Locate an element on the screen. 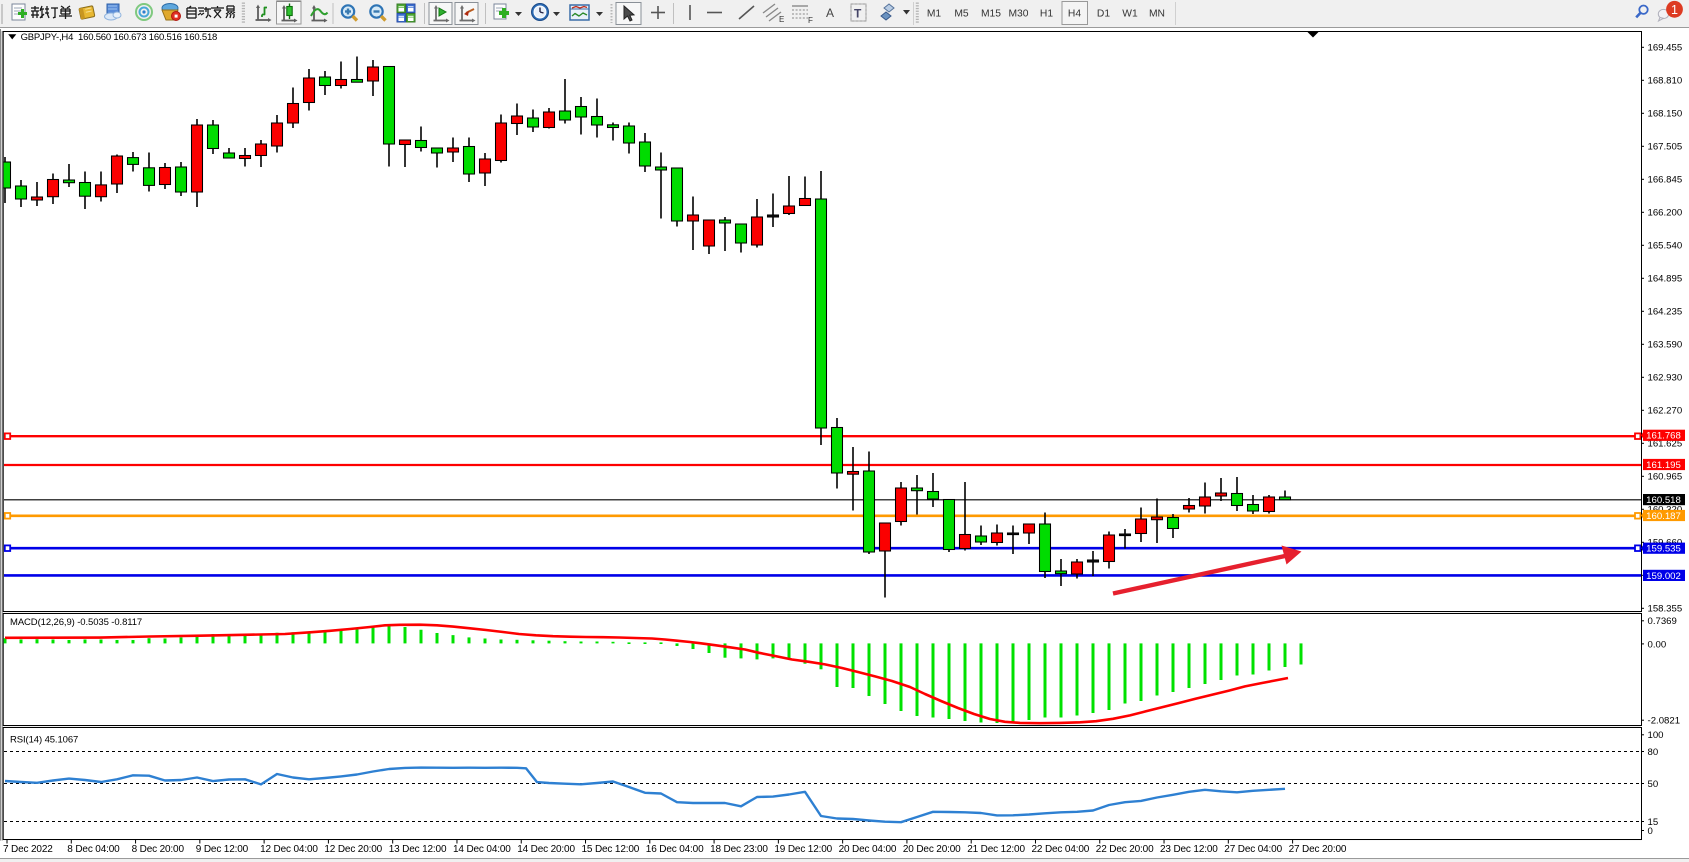  svg-text: 14 Dec 20:00 is located at coordinates (546, 849).